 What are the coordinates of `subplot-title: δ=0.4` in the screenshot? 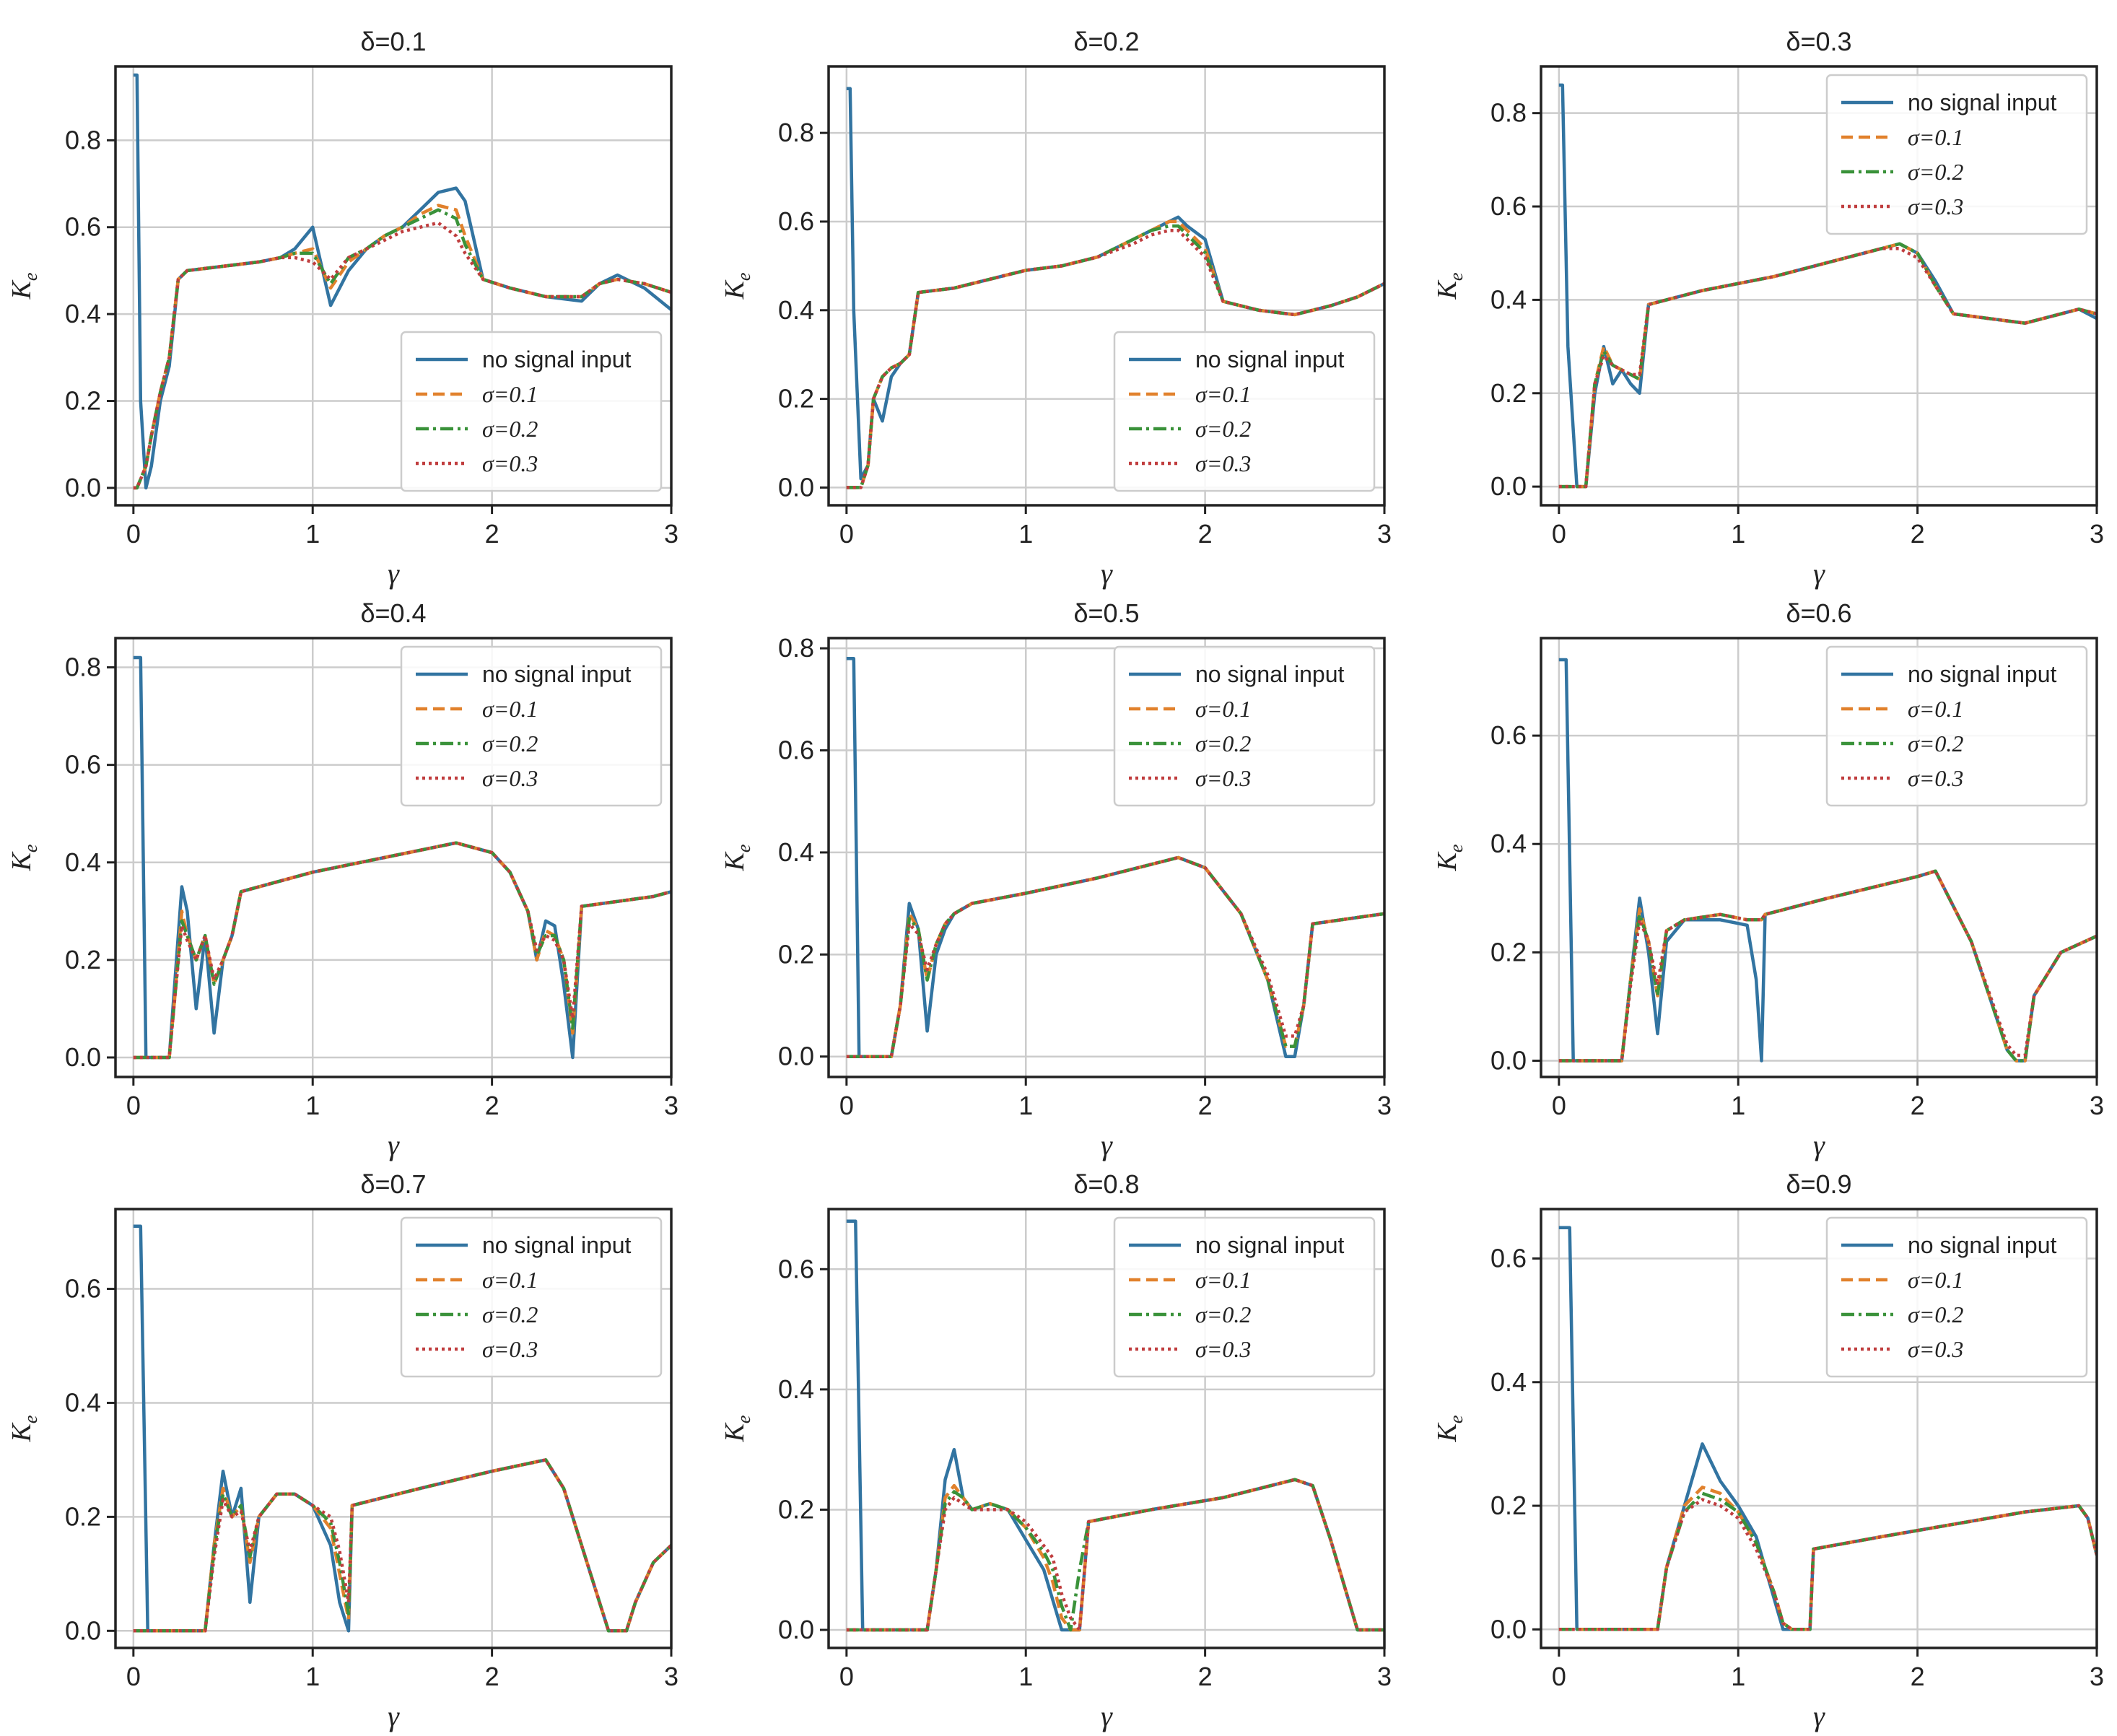 It's located at (393, 613).